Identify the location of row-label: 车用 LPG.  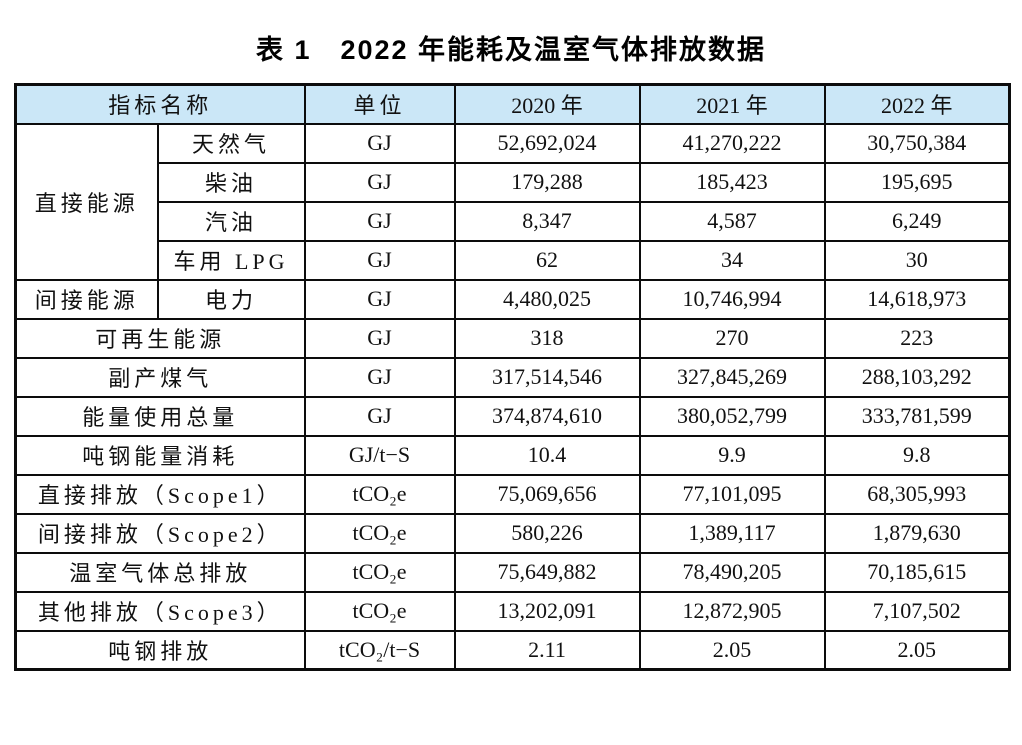
(231, 260).